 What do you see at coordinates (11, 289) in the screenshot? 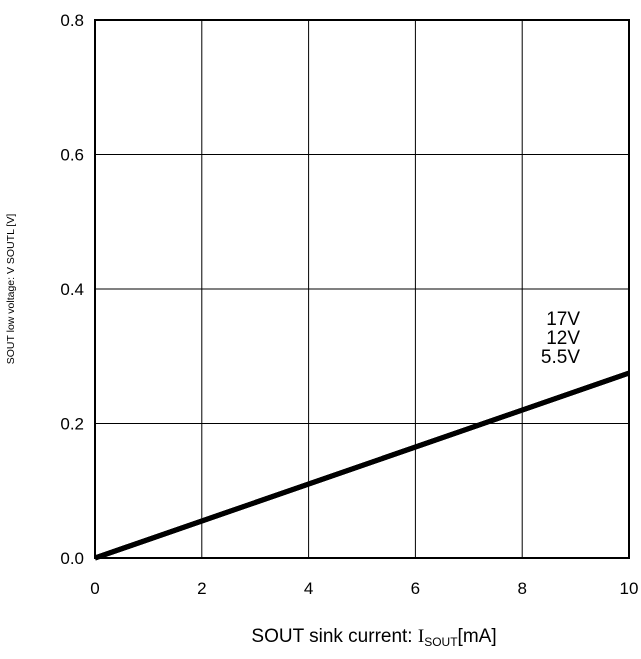
I see `y-axis-title: SOUT low voltage: V SOUTL [V]` at bounding box center [11, 289].